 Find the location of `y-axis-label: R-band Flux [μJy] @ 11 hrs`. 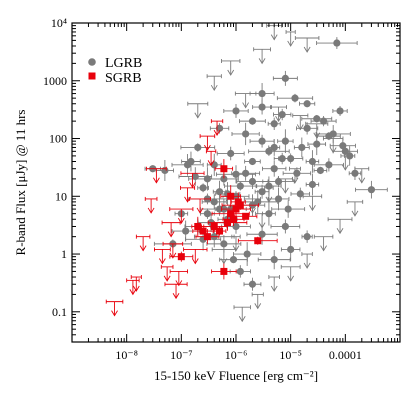

y-axis-label: R-band Flux [μJy] @ 11 hrs is located at coordinates (20, 183).